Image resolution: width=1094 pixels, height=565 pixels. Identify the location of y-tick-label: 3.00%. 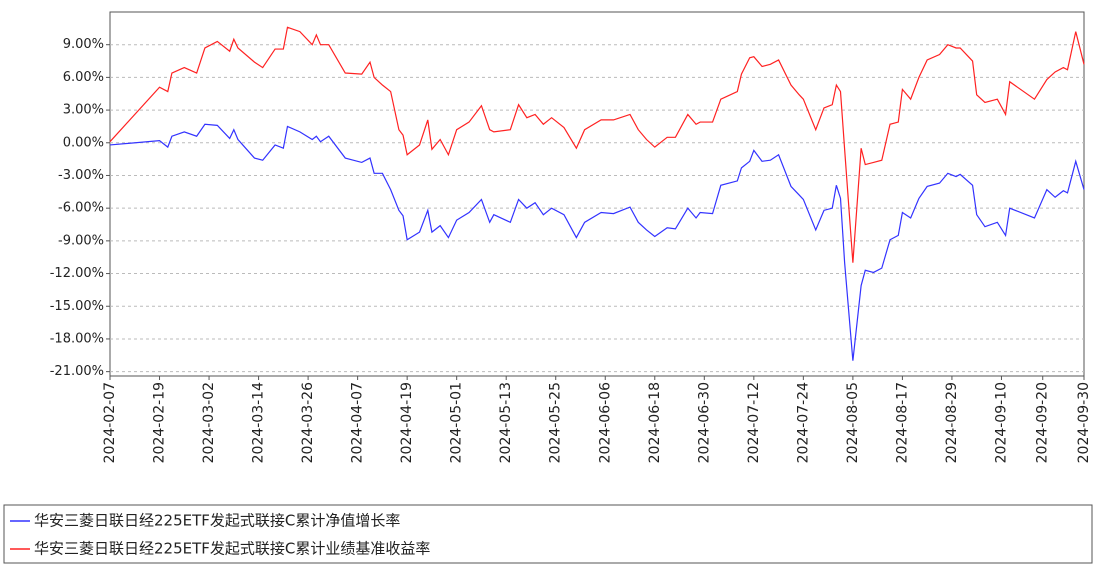
(83, 110).